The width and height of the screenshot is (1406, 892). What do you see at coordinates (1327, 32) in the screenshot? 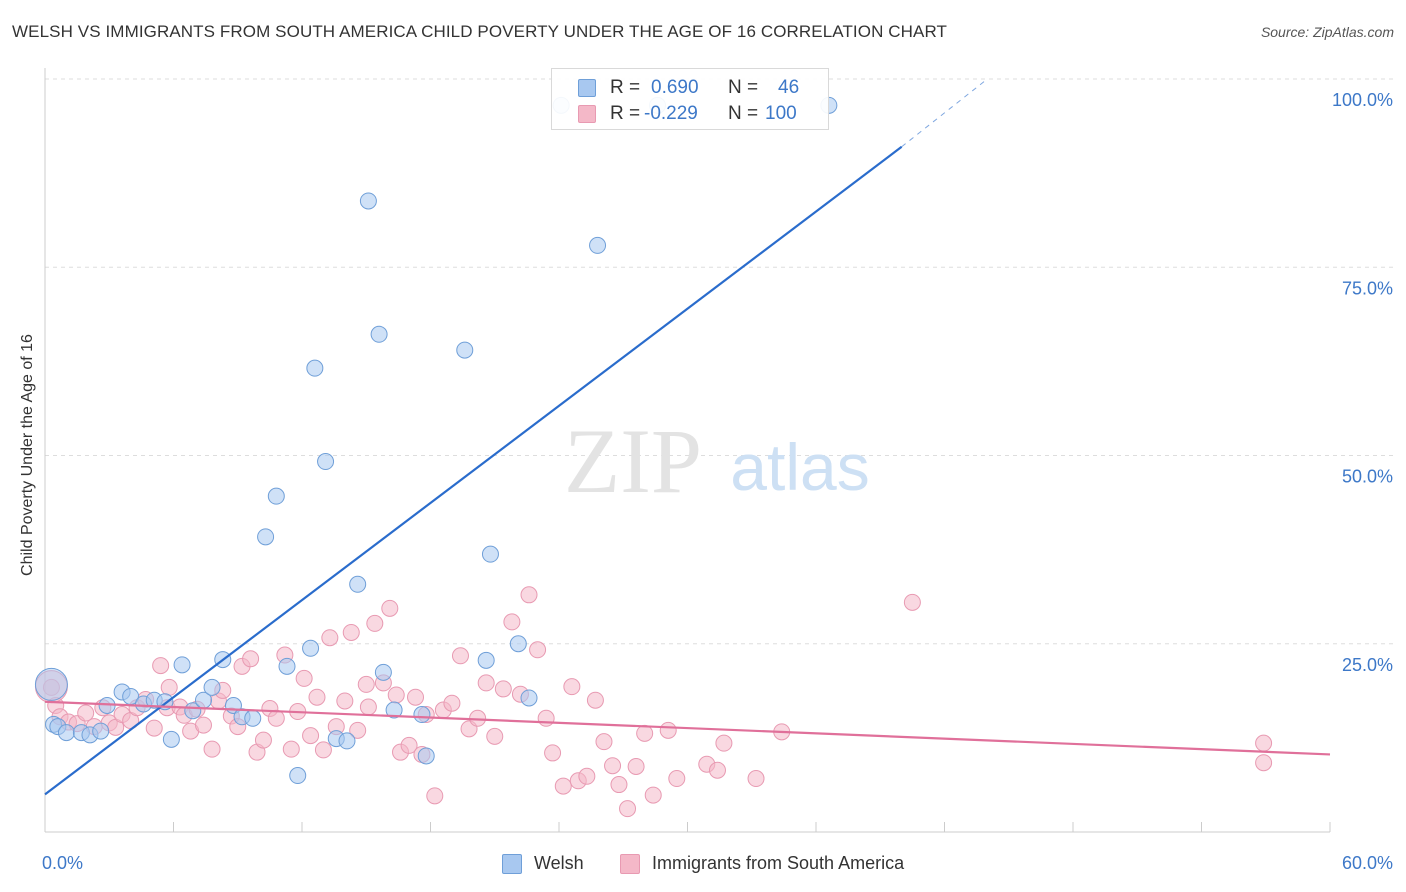
I see `source-label: Source: ZipAtlas.com` at bounding box center [1327, 32].